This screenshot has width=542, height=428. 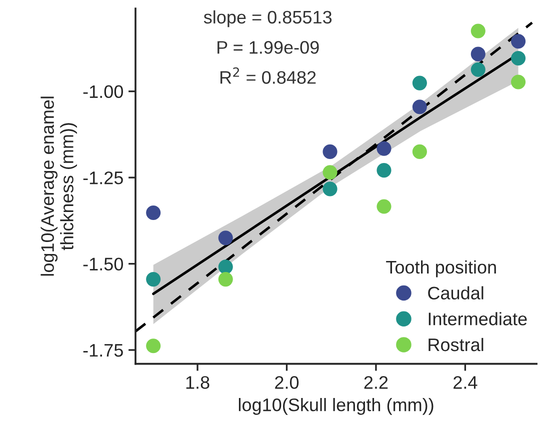 I want to click on y-tick-label: -1.75, so click(x=103, y=350).